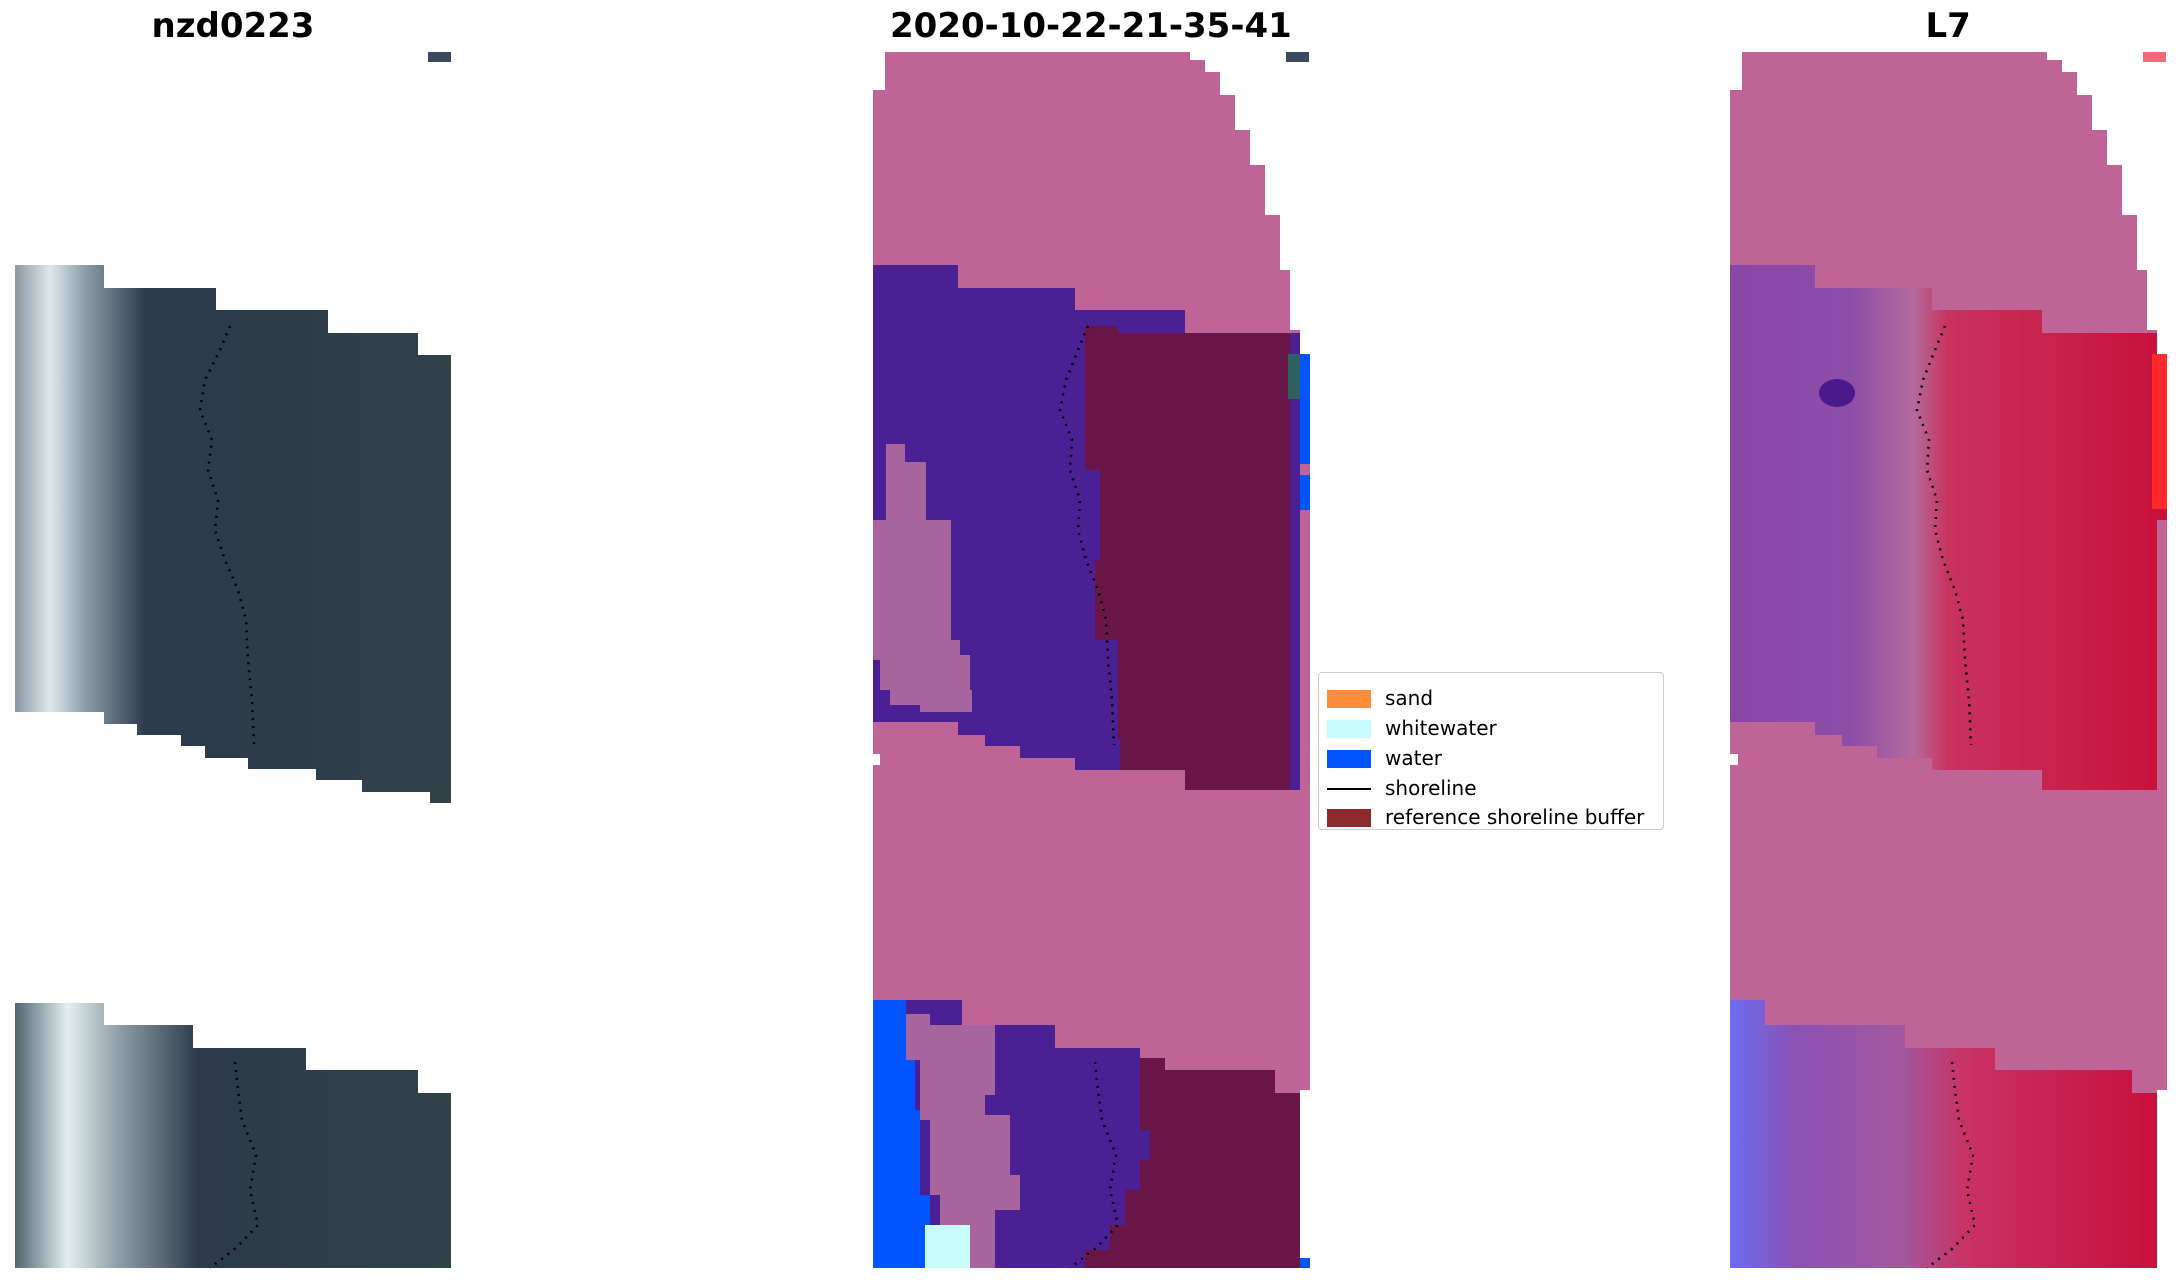  I want to click on legend-swatch-water, so click(1349, 759).